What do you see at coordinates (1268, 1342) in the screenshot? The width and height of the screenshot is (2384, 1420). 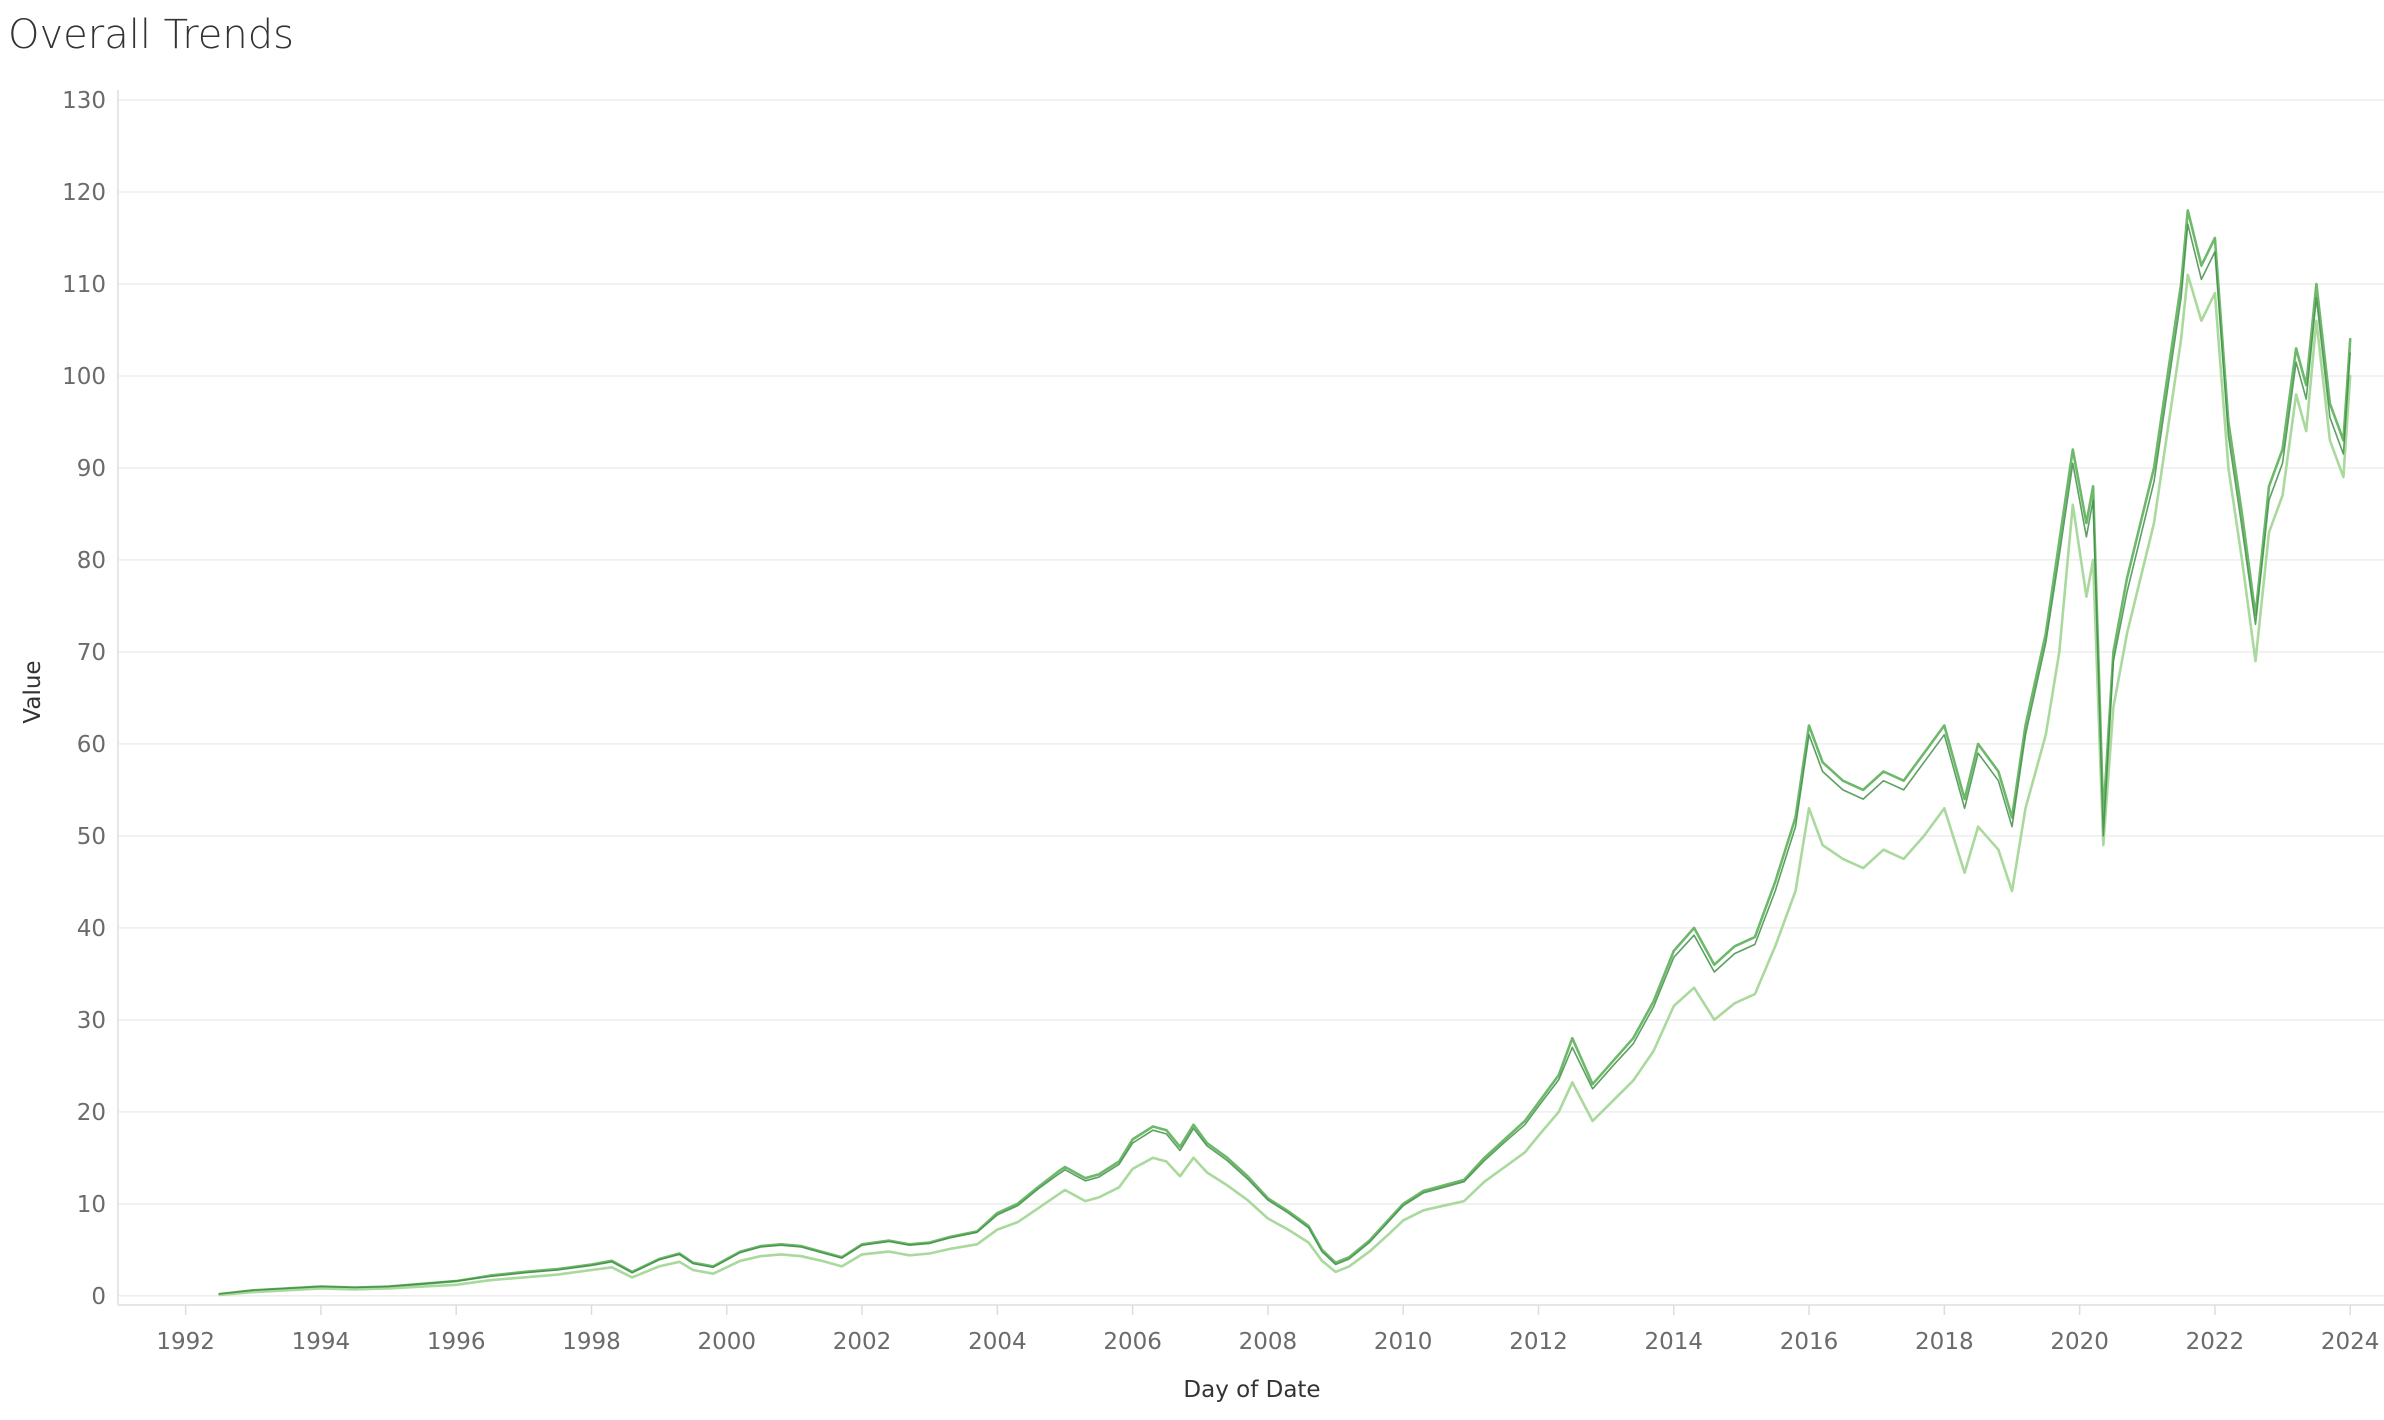 I see `x-tick-label: 2008` at bounding box center [1268, 1342].